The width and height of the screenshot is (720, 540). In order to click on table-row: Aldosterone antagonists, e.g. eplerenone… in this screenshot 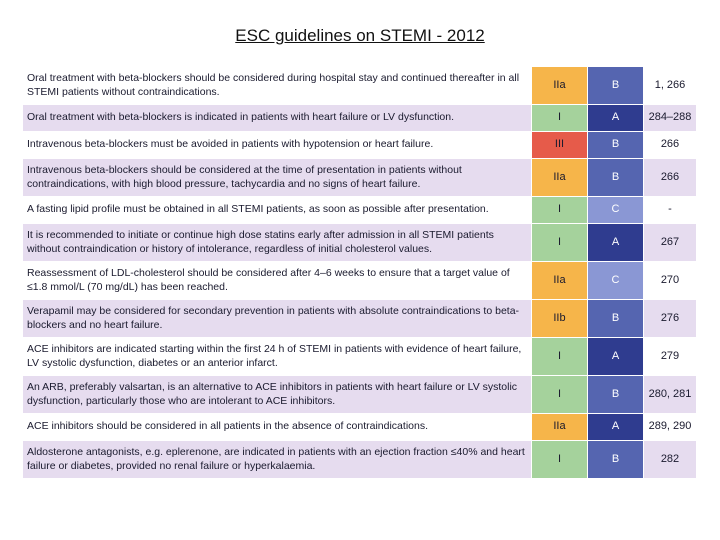, I will do `click(359, 459)`.